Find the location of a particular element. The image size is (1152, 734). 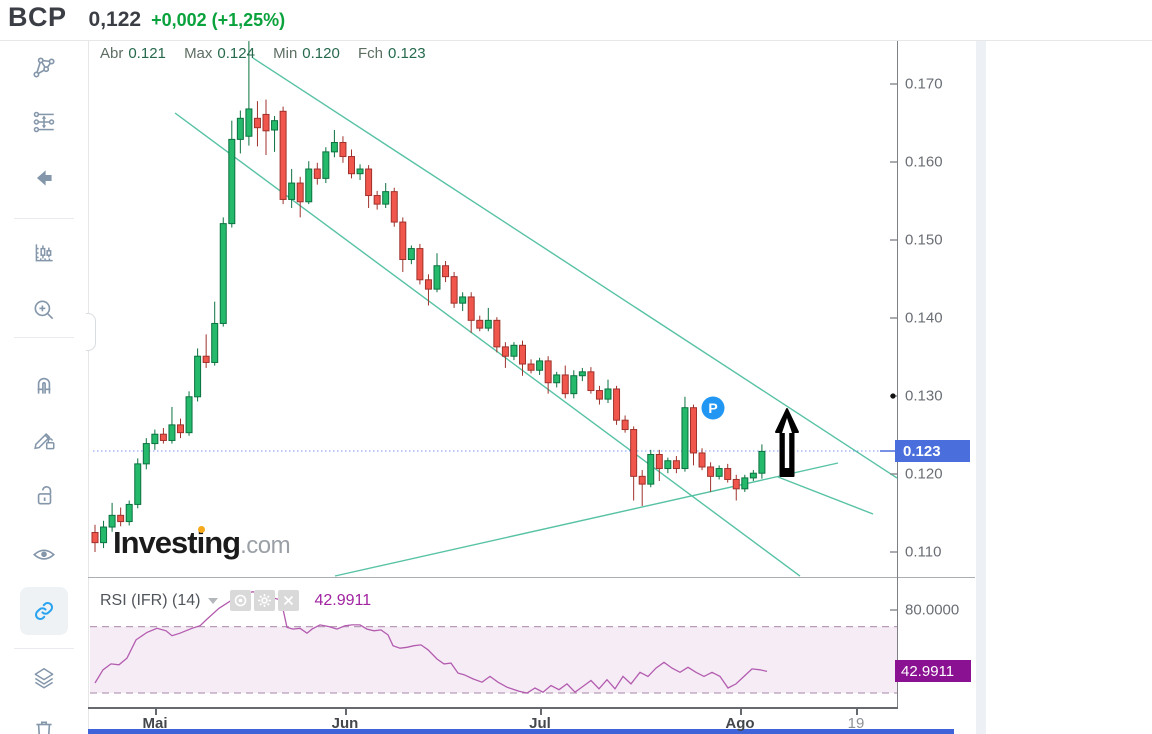

price-tick-label: 0.140 is located at coordinates (924, 318).